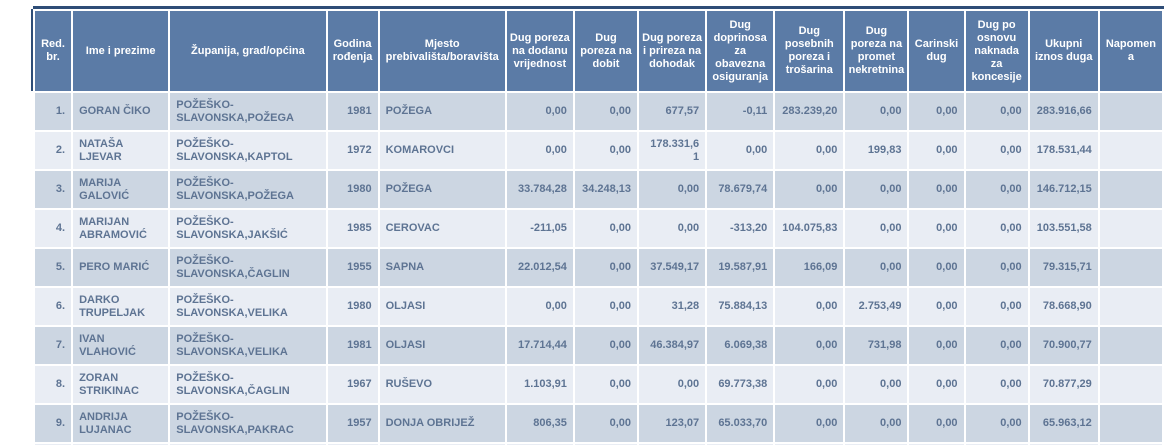 The image size is (1170, 445). I want to click on cell-special-taxes-debt: 166,09, so click(809, 267).